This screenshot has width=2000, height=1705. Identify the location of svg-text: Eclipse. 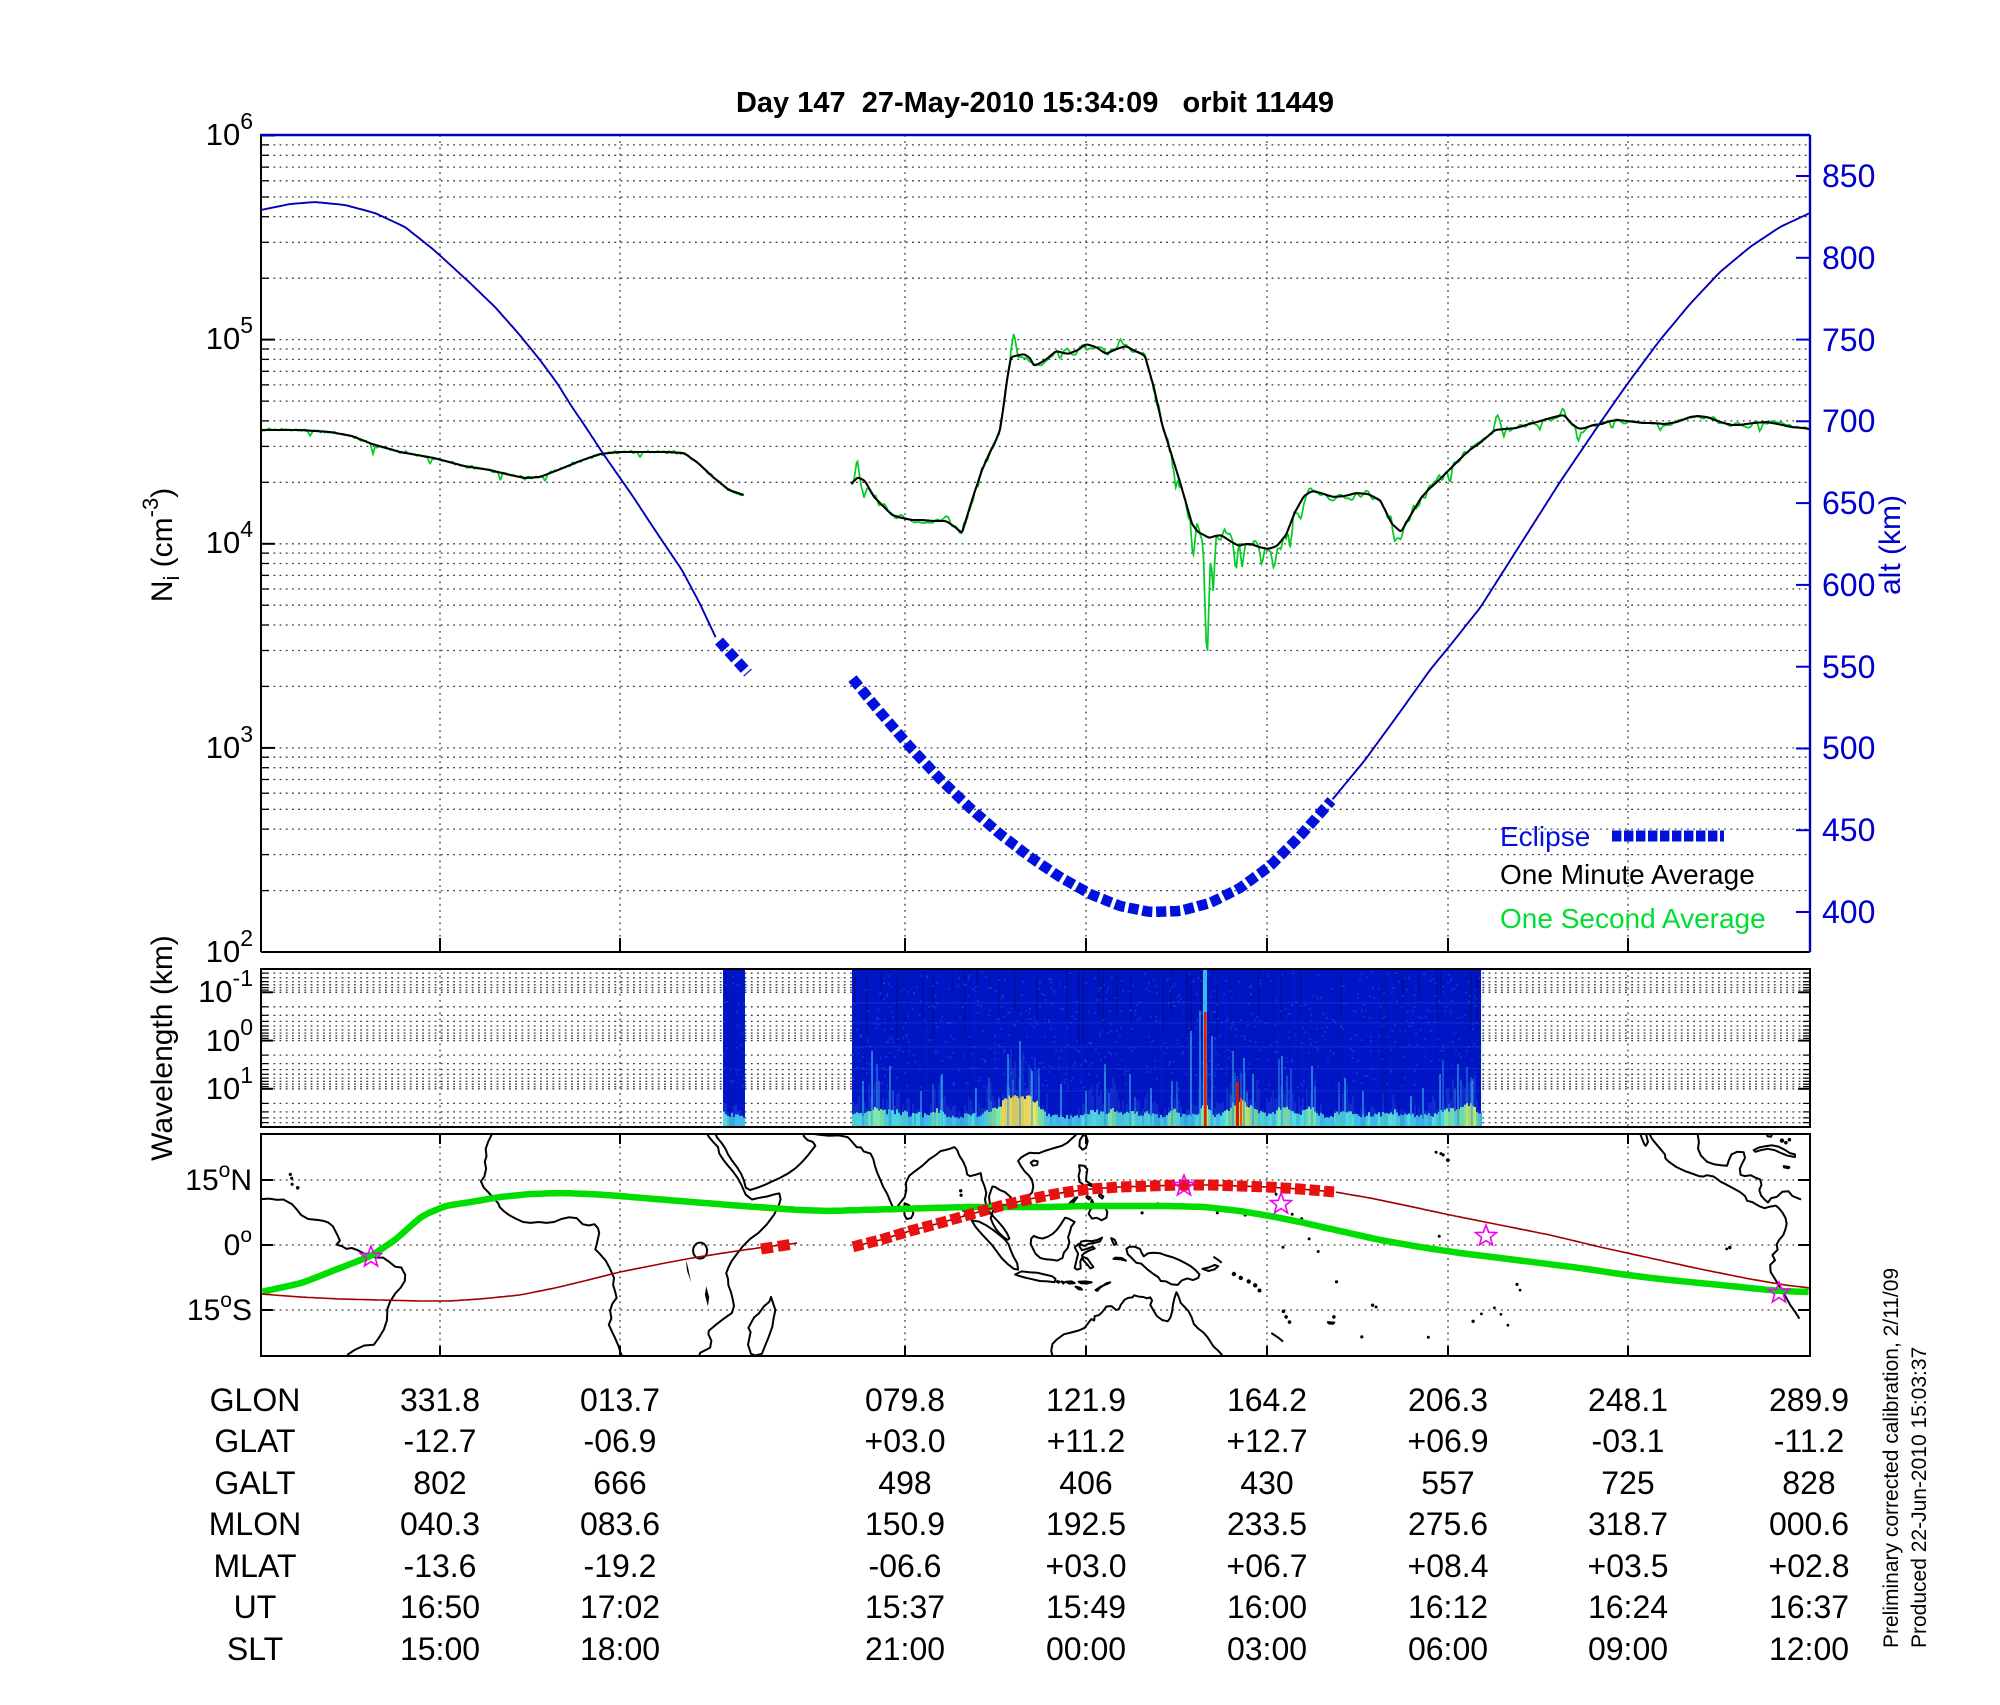
(1545, 836).